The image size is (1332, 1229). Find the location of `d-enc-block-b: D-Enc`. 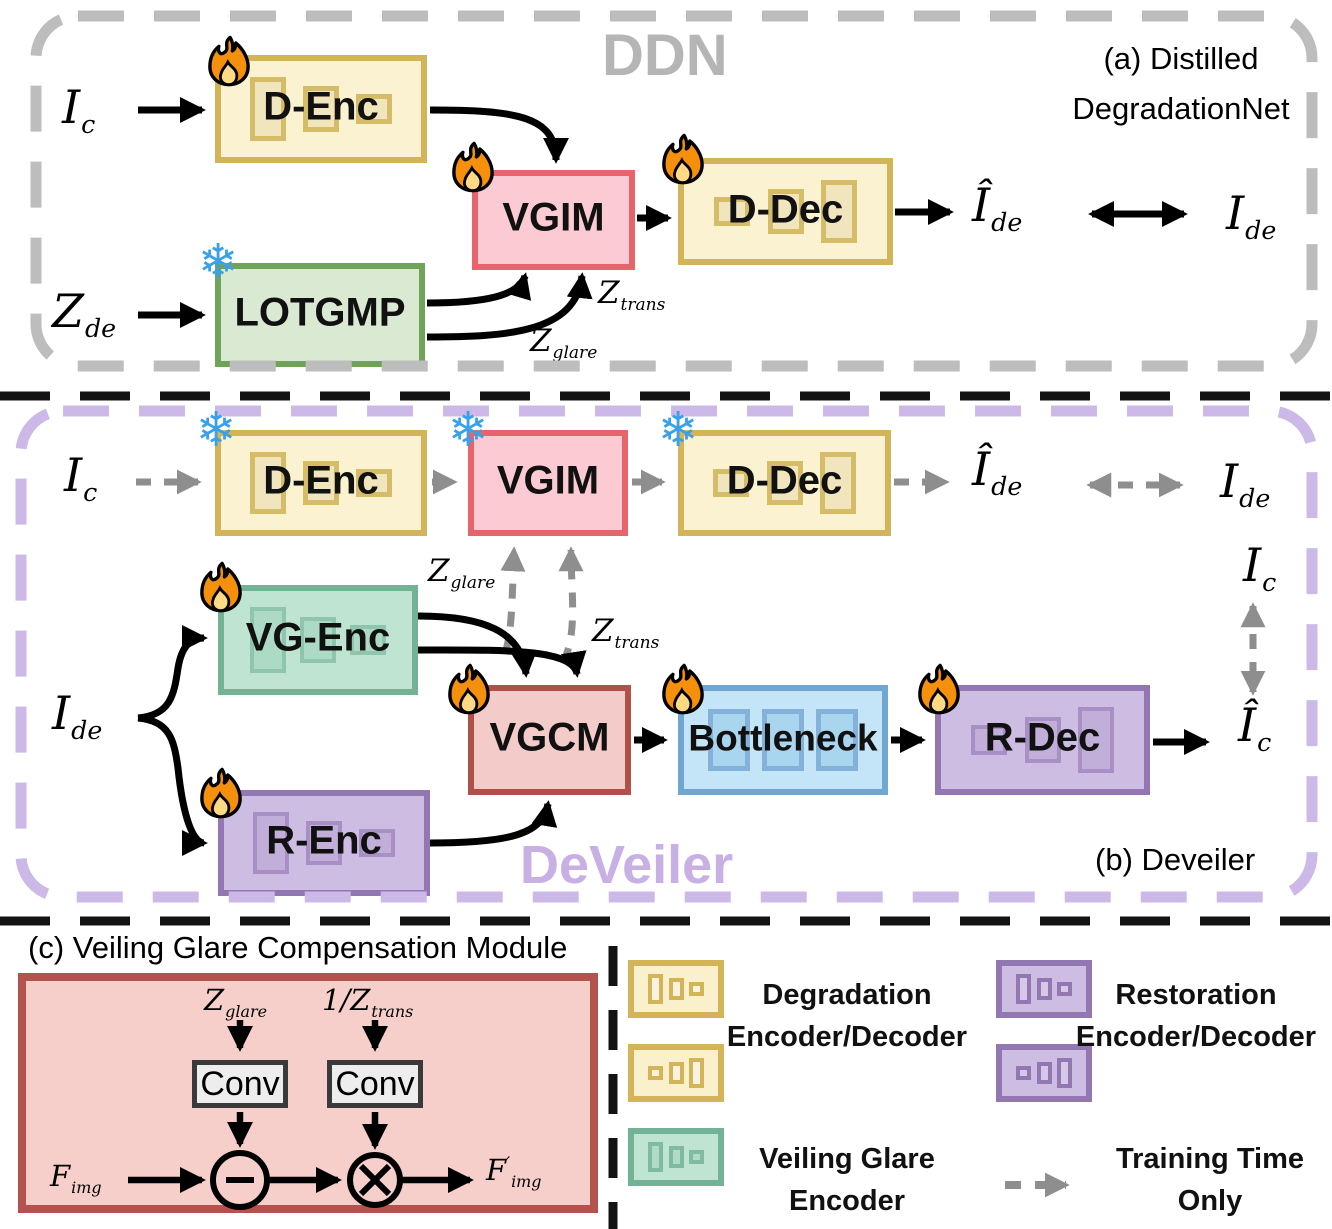

d-enc-block-b: D-Enc is located at coordinates (321, 483).